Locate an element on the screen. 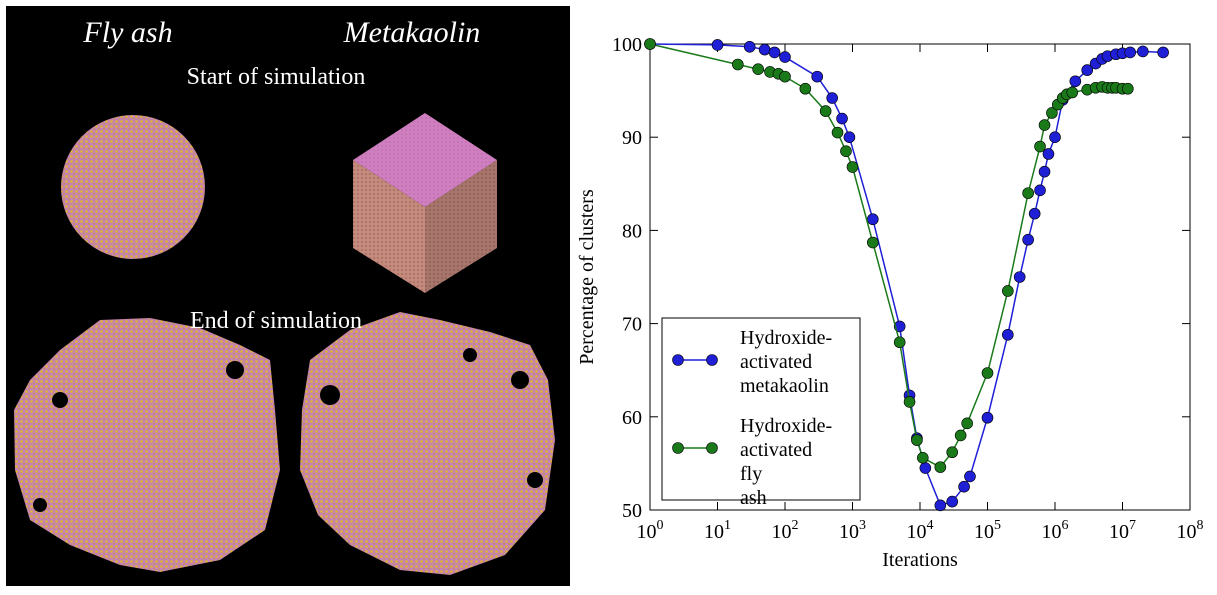 Image resolution: width=1217 pixels, height=595 pixels. panel-label: Fly ash is located at coordinates (127, 32).